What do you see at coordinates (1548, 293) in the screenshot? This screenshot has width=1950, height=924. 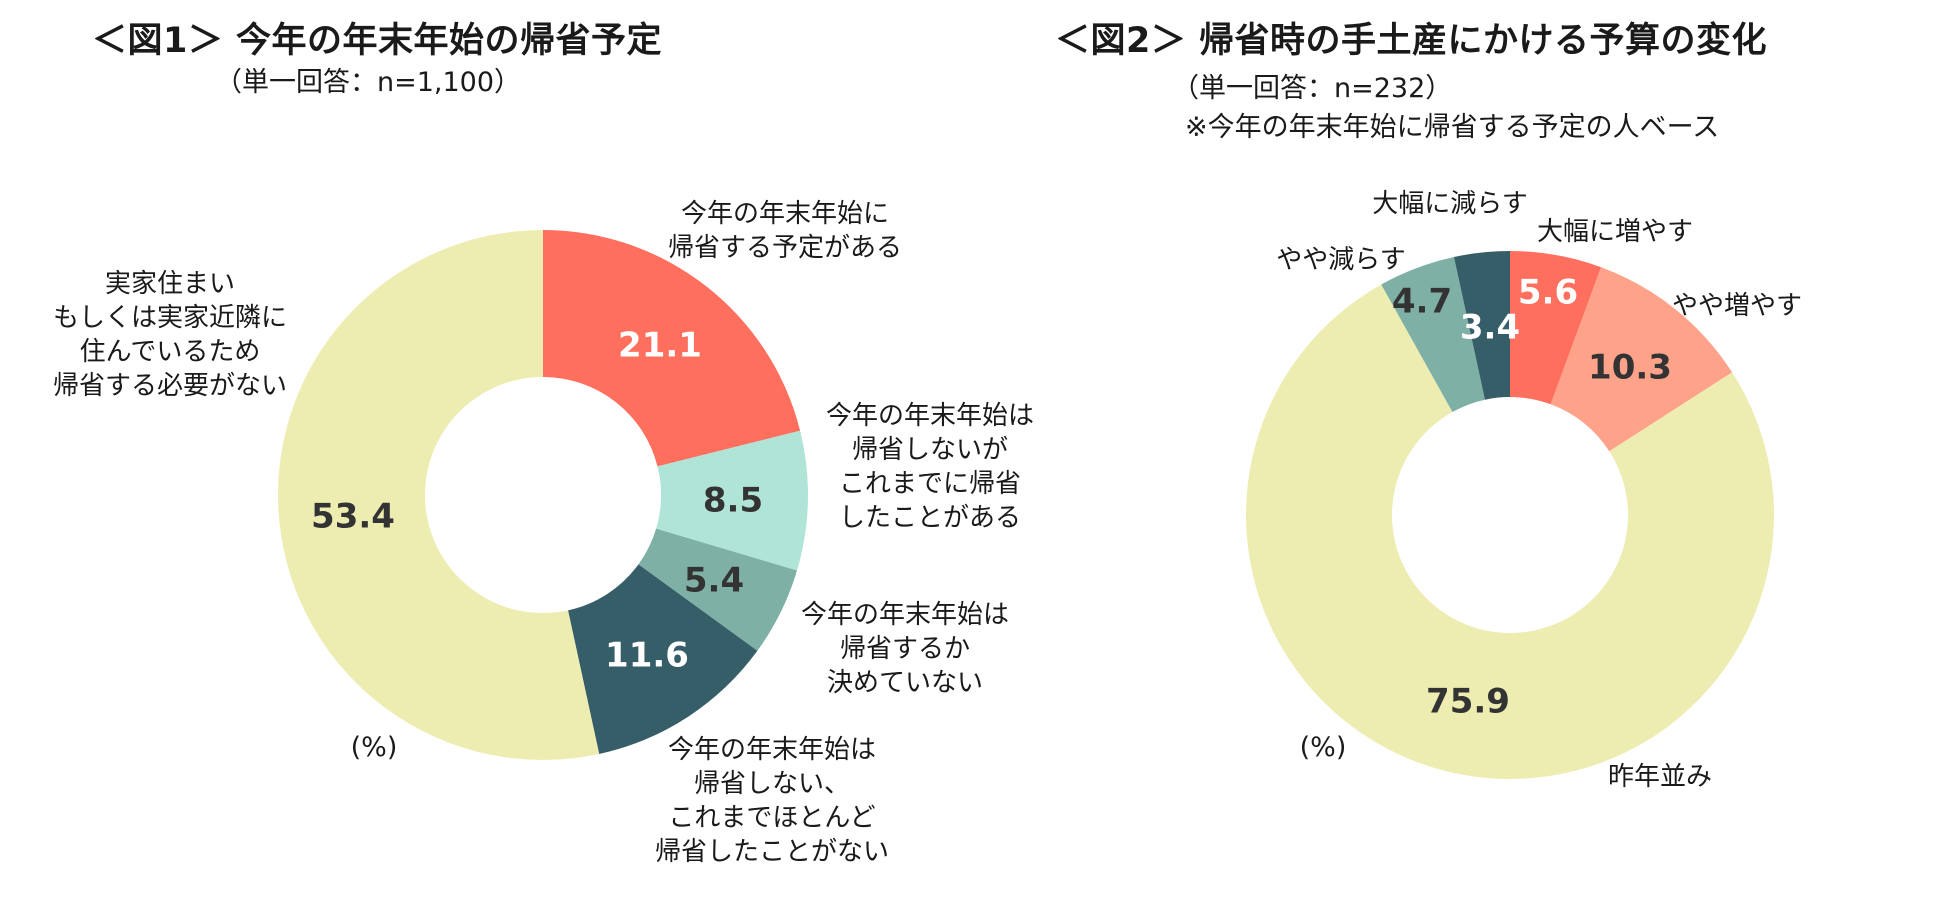 I see `slice-value-label: 5.6` at bounding box center [1548, 293].